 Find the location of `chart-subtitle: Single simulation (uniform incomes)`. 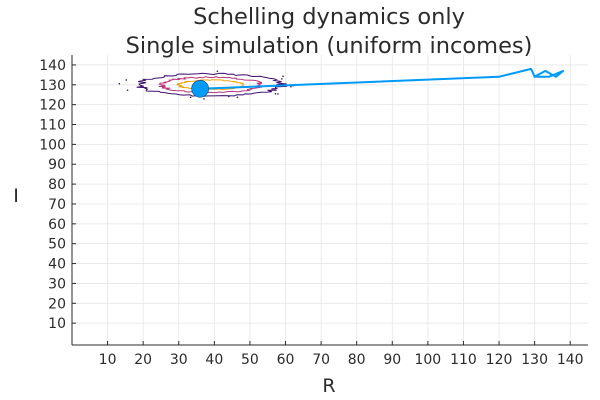

chart-subtitle: Single simulation (uniform incomes) is located at coordinates (329, 46).